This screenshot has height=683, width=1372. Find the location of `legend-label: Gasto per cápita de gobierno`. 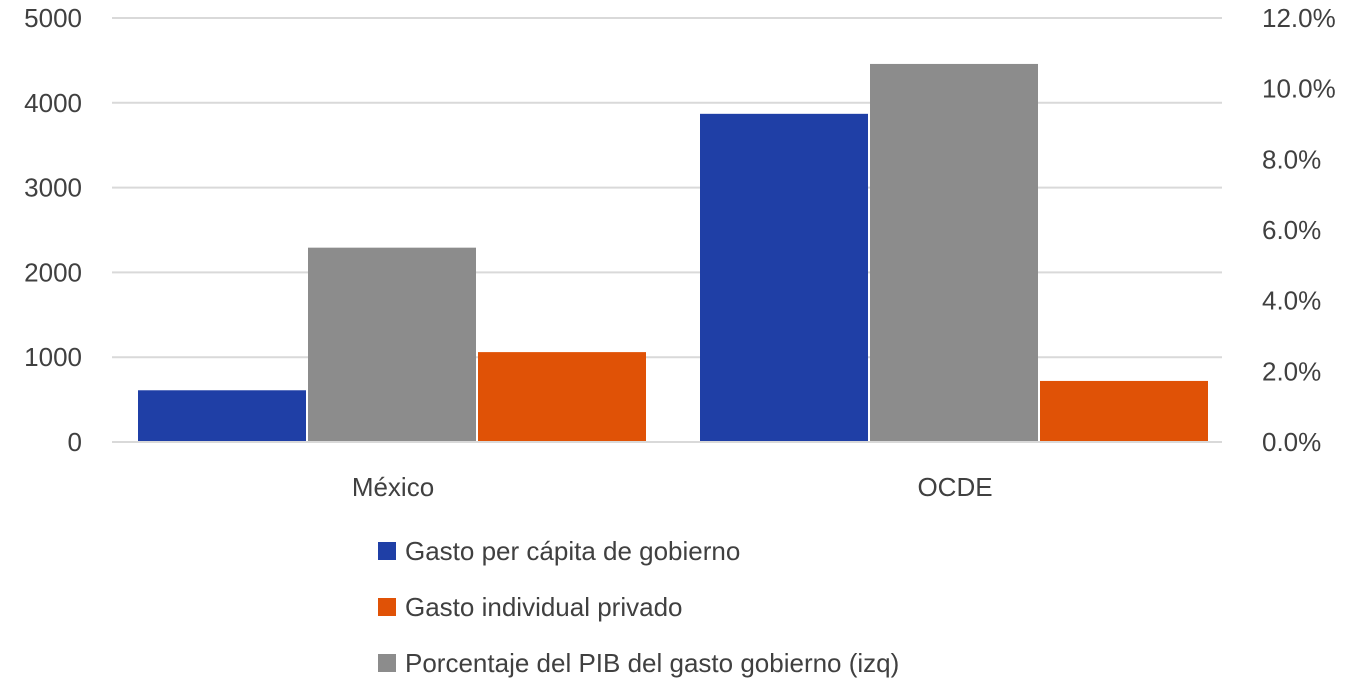

legend-label: Gasto per cápita de gobierno is located at coordinates (572, 551).